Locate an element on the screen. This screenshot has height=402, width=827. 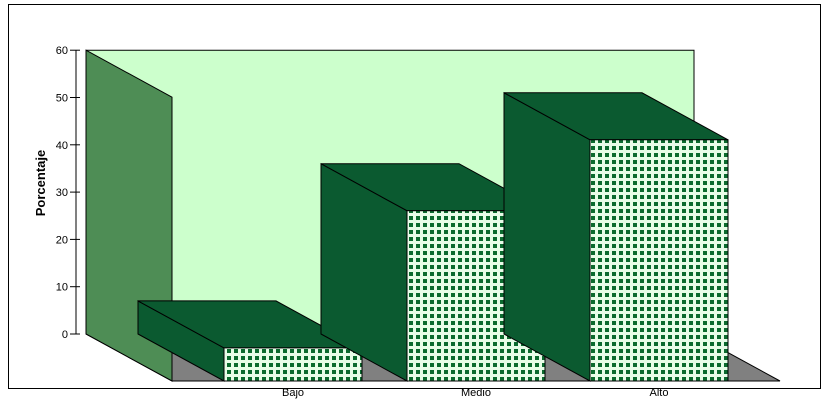
x-axis-labels: Bajo Medio Alto is located at coordinates (475, 393).